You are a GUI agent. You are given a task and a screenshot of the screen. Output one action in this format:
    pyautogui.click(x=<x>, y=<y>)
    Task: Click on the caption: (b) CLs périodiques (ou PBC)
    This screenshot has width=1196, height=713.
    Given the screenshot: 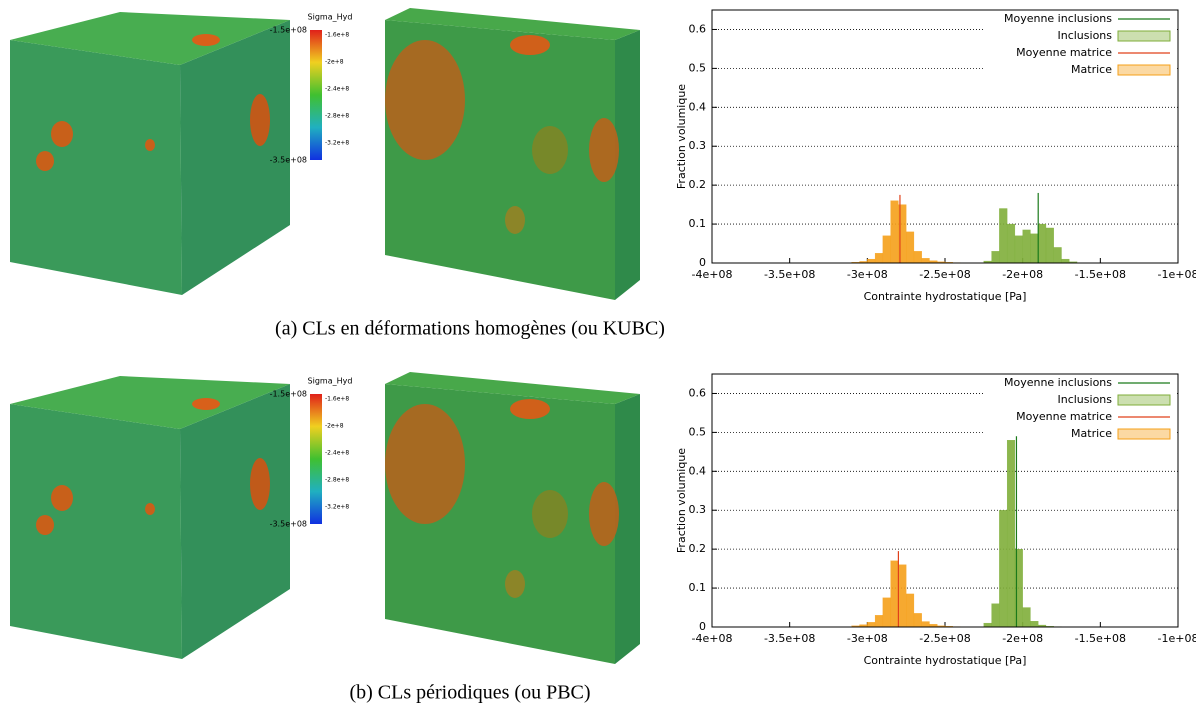 What is the action you would take?
    pyautogui.click(x=469, y=693)
    